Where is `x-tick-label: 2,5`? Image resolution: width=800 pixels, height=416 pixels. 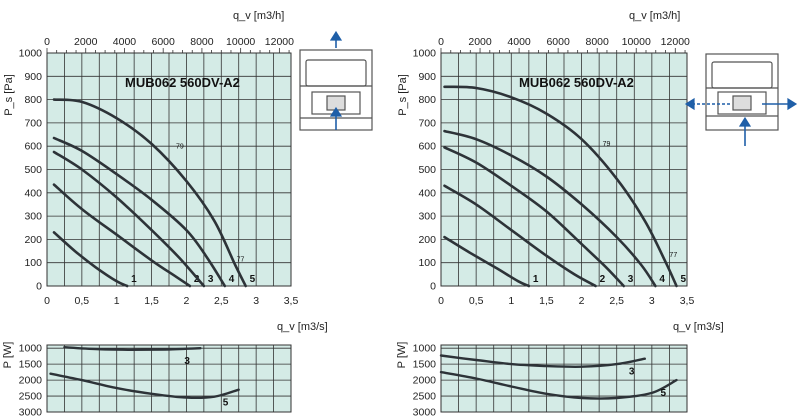
x-tick-label: 2,5 is located at coordinates (221, 301).